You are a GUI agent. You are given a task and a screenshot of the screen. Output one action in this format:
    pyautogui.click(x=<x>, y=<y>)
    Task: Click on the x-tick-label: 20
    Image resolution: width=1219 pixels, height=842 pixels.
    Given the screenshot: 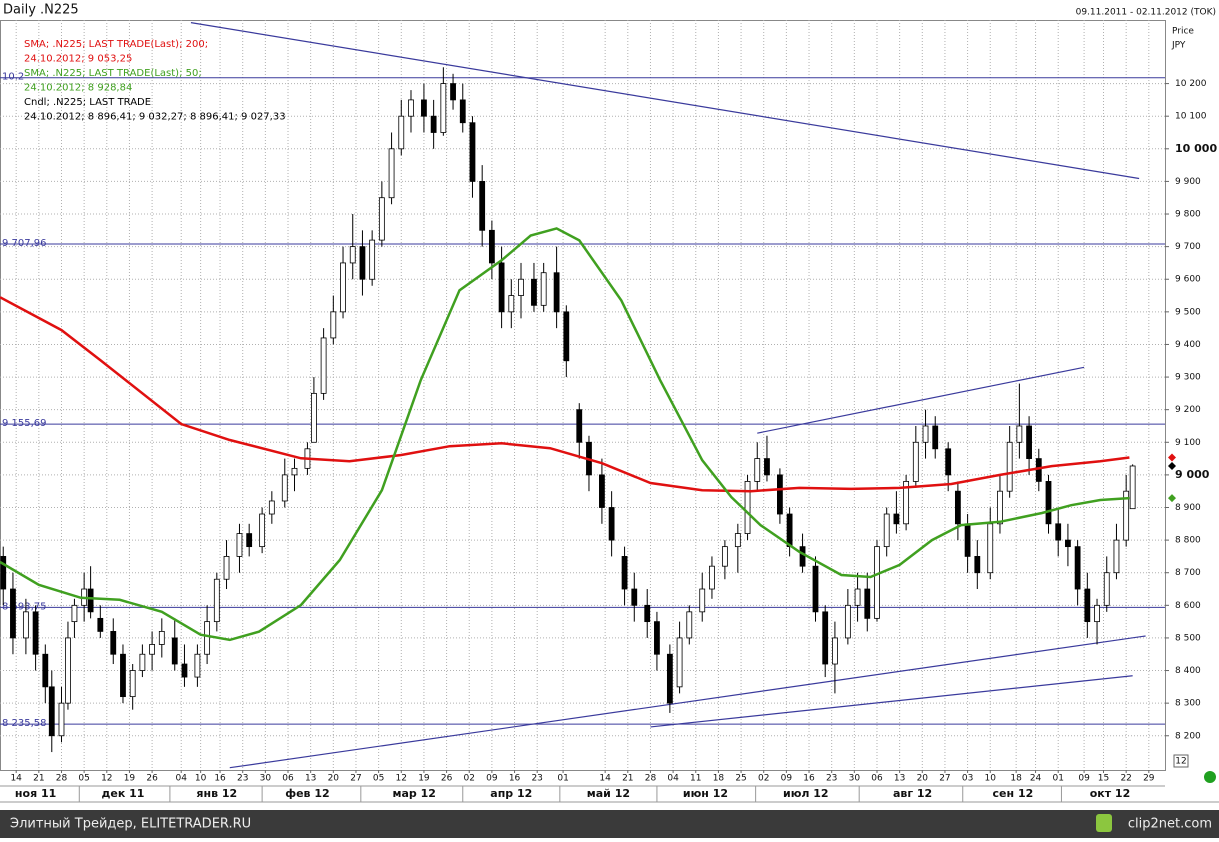 What is the action you would take?
    pyautogui.click(x=923, y=779)
    